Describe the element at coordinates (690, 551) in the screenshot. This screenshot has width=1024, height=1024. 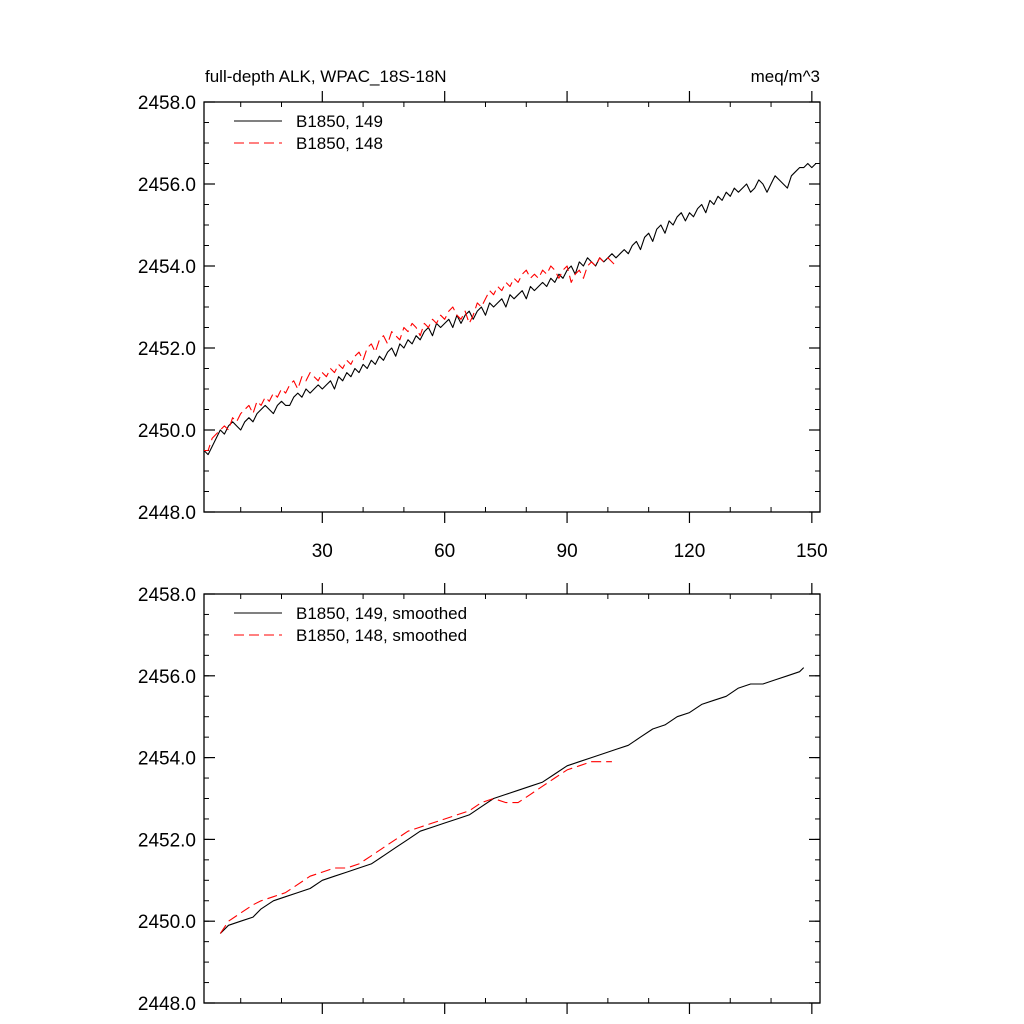
I see `x-tick-label: 120` at that location.